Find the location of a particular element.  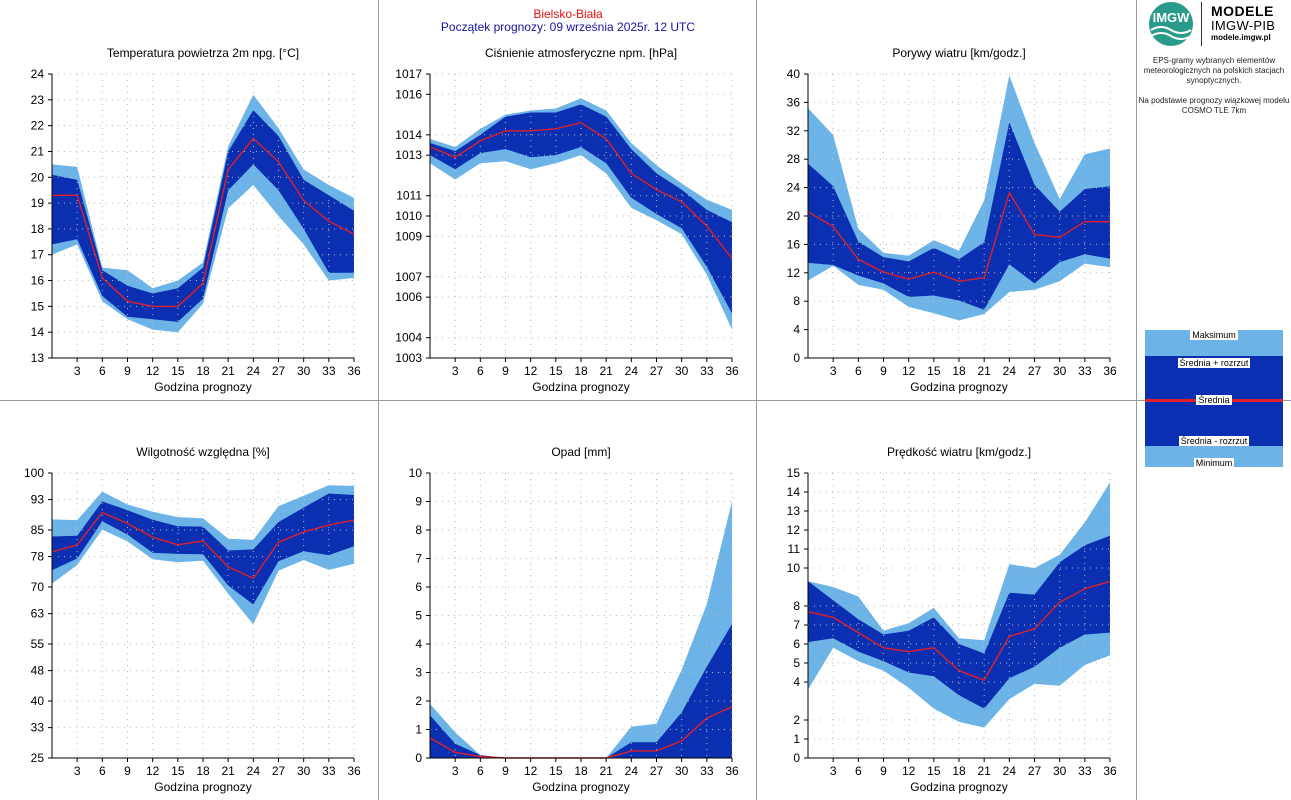

y-tick-label: 1 is located at coordinates (796, 739).